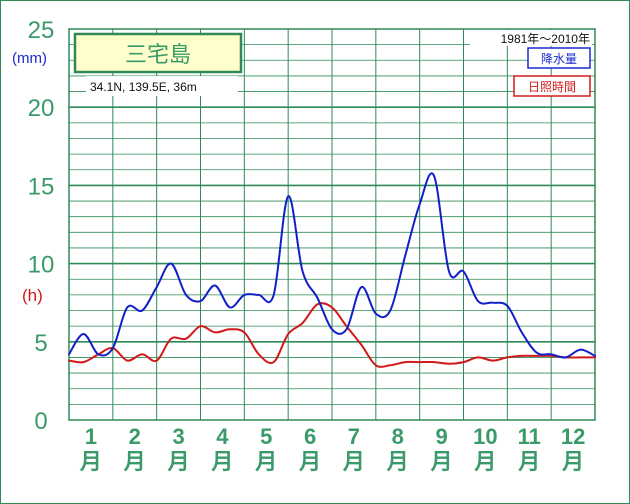 Image resolution: width=630 pixels, height=504 pixels. Describe the element at coordinates (135, 436) in the screenshot. I see `x-tick-label: 2` at that location.